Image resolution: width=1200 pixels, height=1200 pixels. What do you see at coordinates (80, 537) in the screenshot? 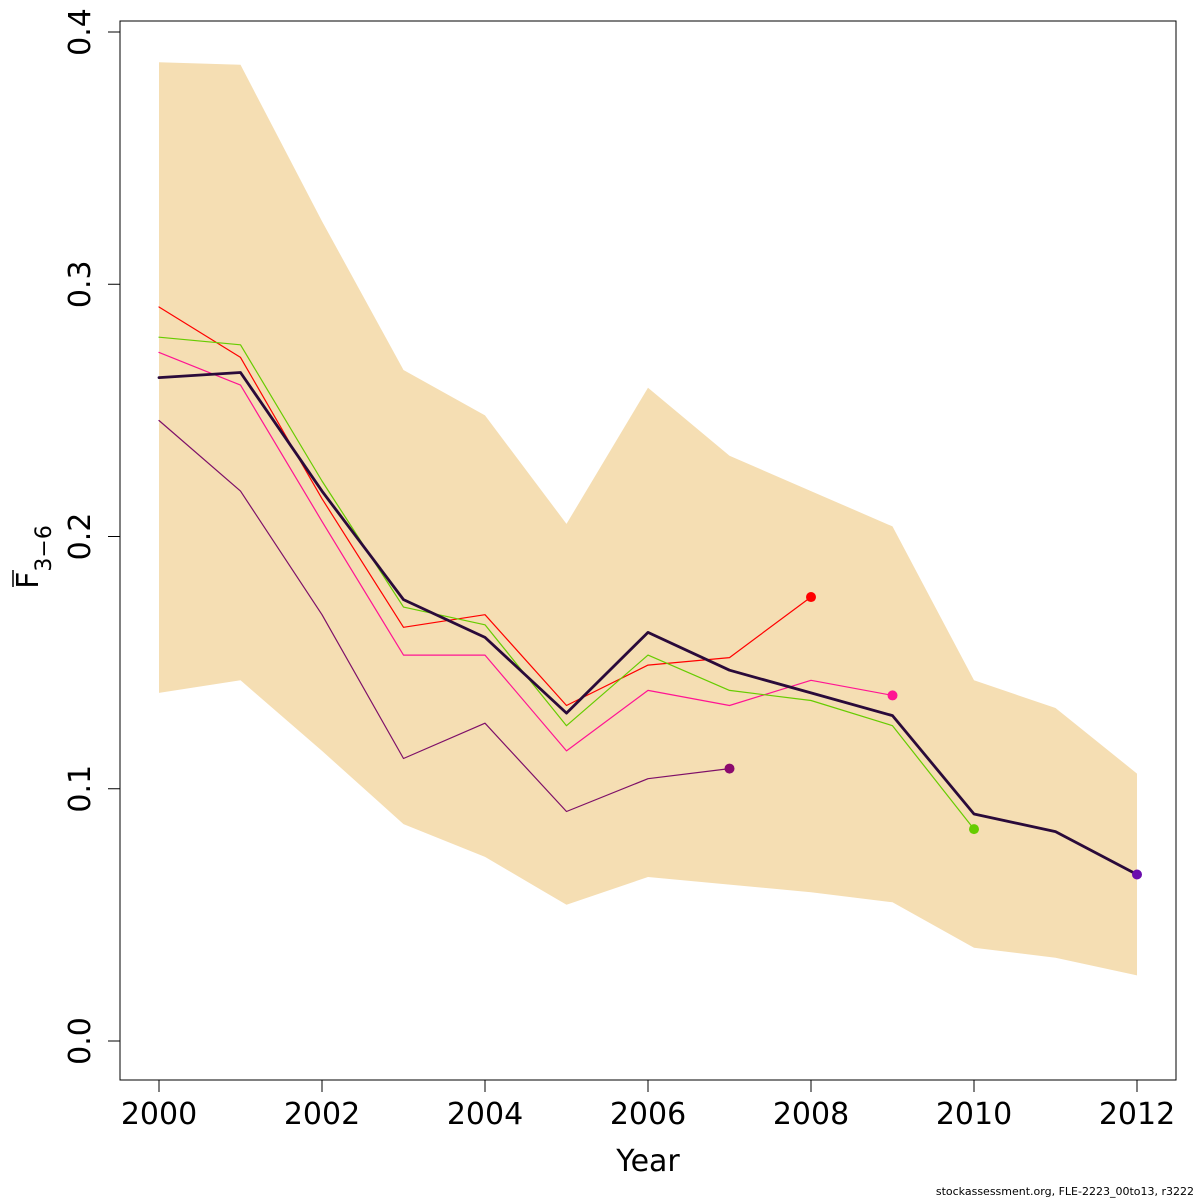
I see `y-tick-label: 0.2` at bounding box center [80, 537].